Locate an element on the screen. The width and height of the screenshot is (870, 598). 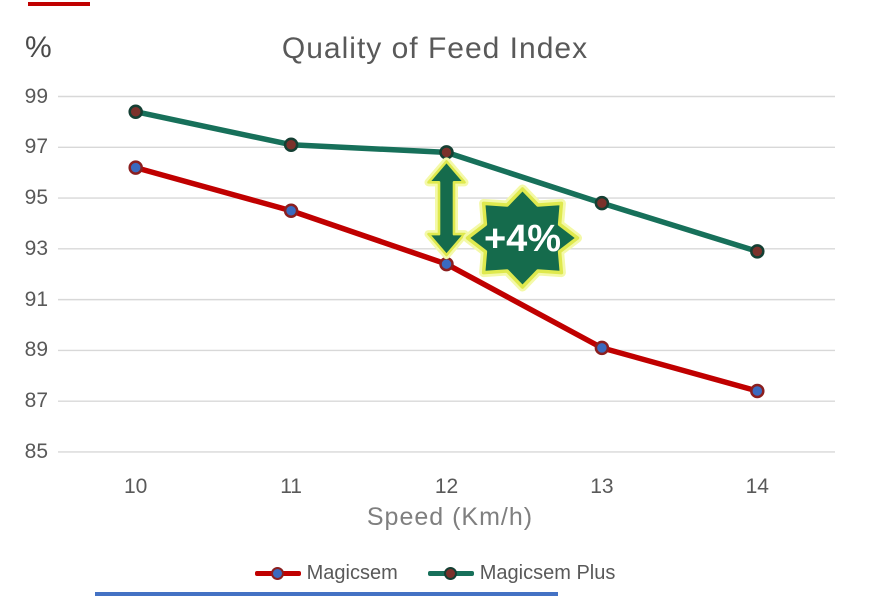
y-tick: 91 is located at coordinates (36, 299).